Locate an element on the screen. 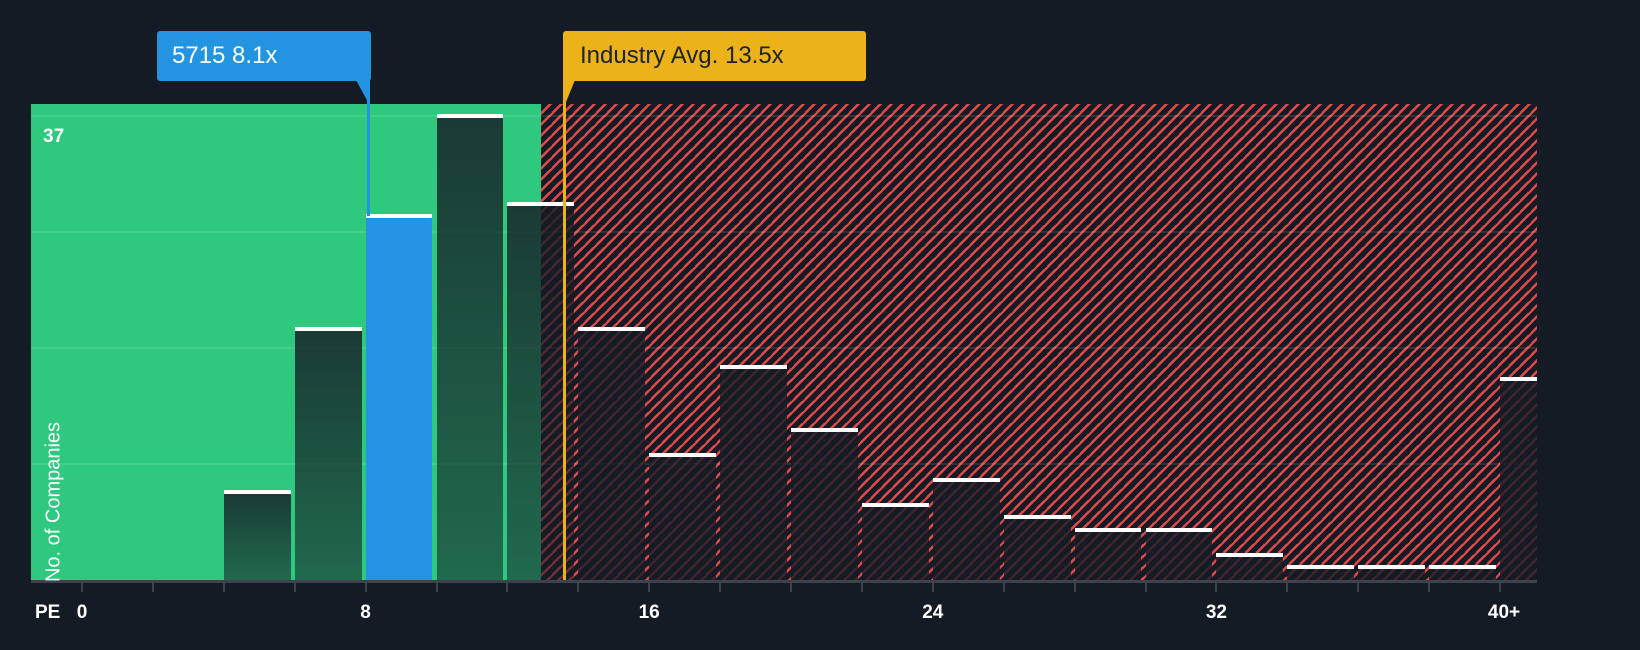 The width and height of the screenshot is (1640, 650). x-axis-line is located at coordinates (784, 581).